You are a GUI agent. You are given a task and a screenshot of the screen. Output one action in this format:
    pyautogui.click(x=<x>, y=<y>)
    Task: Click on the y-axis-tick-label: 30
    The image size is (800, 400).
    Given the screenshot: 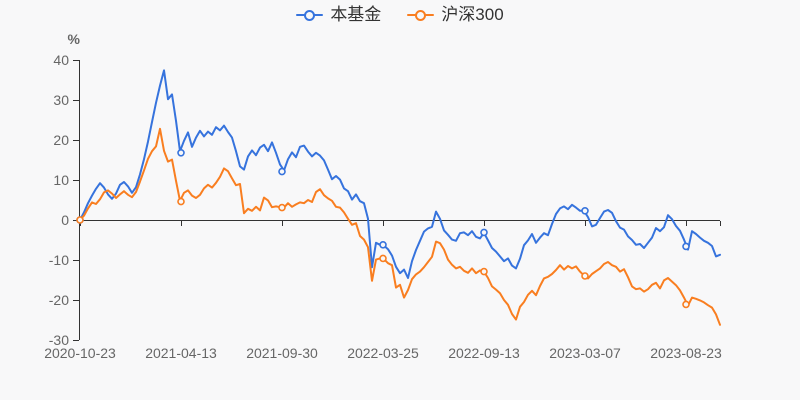 What is the action you would take?
    pyautogui.click(x=61, y=100)
    